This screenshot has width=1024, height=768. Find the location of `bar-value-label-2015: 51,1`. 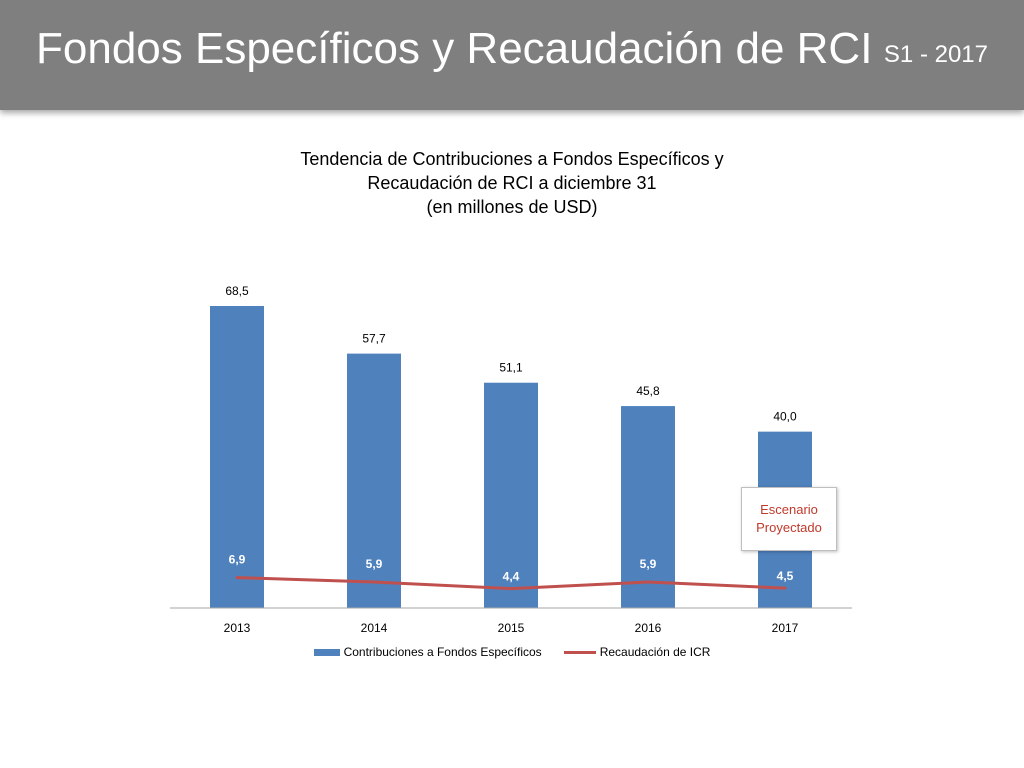

bar-value-label-2015: 51,1 is located at coordinates (511, 368).